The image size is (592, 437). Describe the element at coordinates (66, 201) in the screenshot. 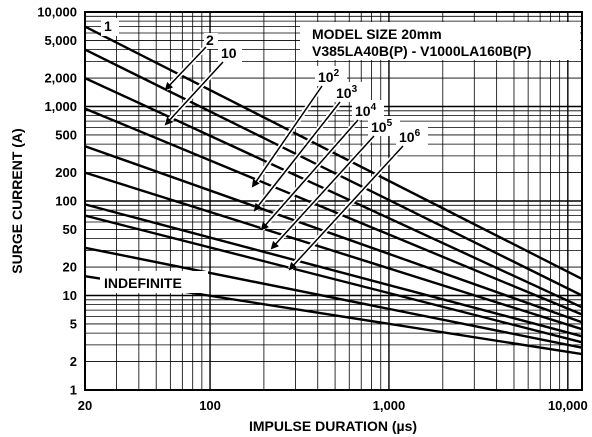

I see `y-tick-label: 100` at that location.